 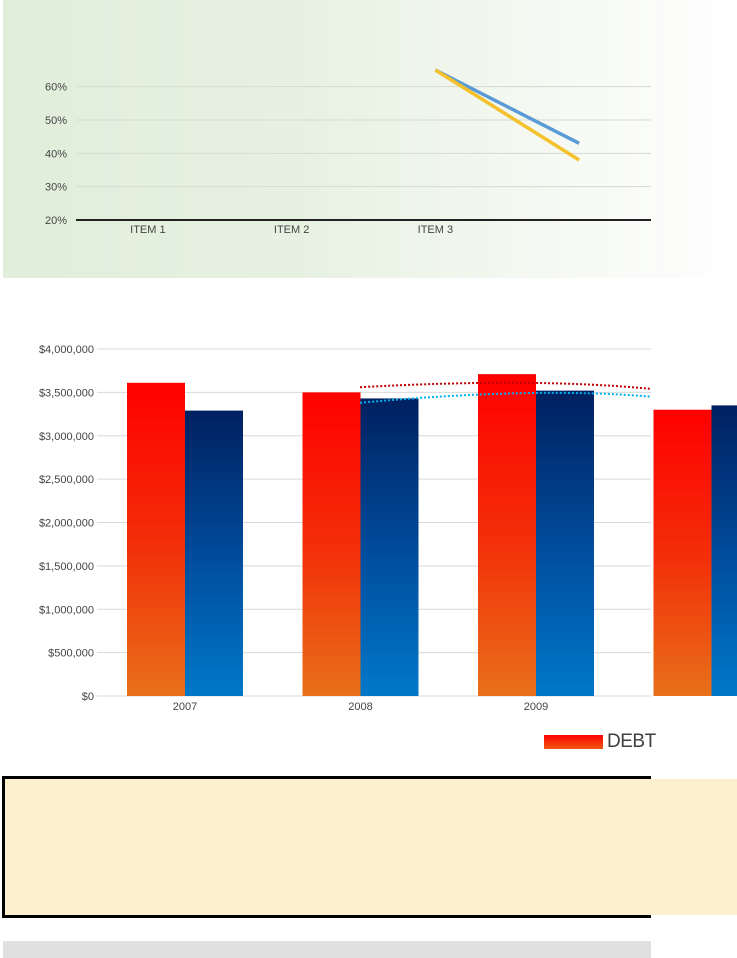 I want to click on footer-bar, so click(x=327, y=949).